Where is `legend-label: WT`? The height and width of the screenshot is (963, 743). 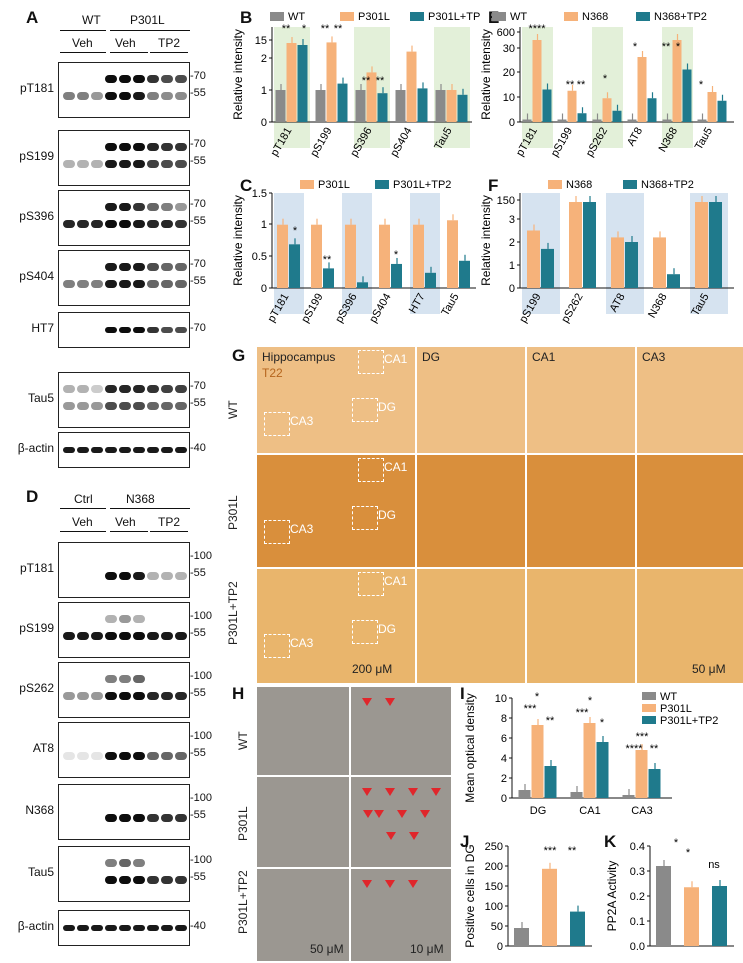 legend-label: WT is located at coordinates (296, 17).